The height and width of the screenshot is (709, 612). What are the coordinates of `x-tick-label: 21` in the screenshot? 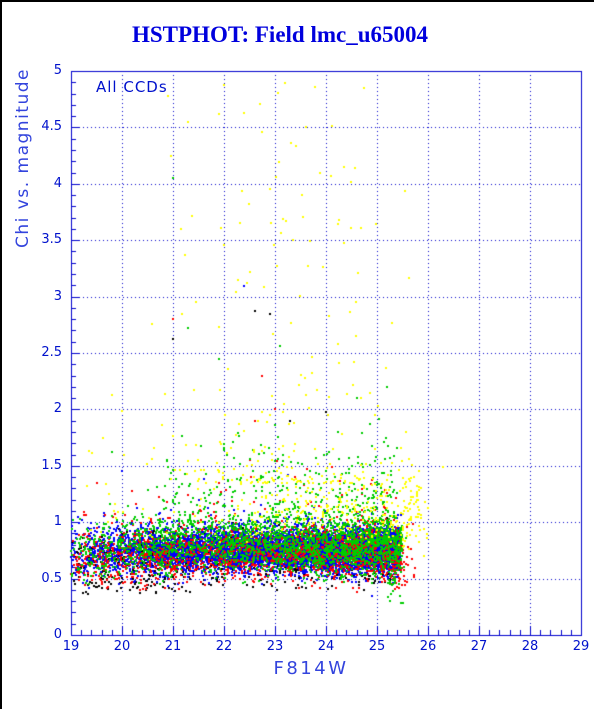 It's located at (173, 646).